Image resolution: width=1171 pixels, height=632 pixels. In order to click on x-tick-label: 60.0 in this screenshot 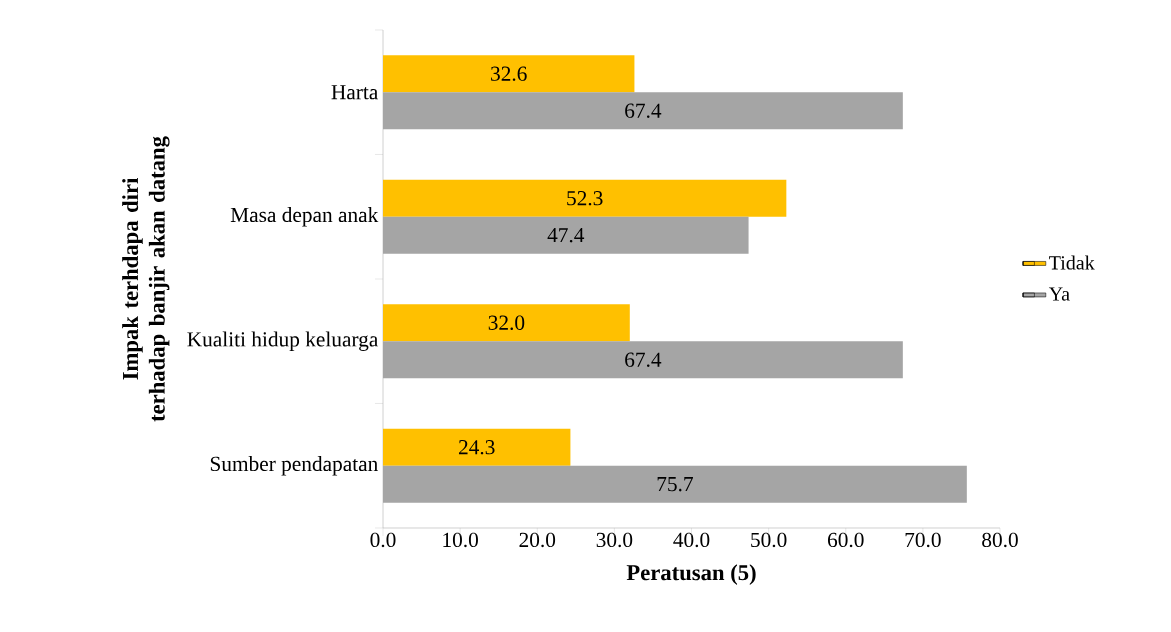, I will do `click(846, 540)`.